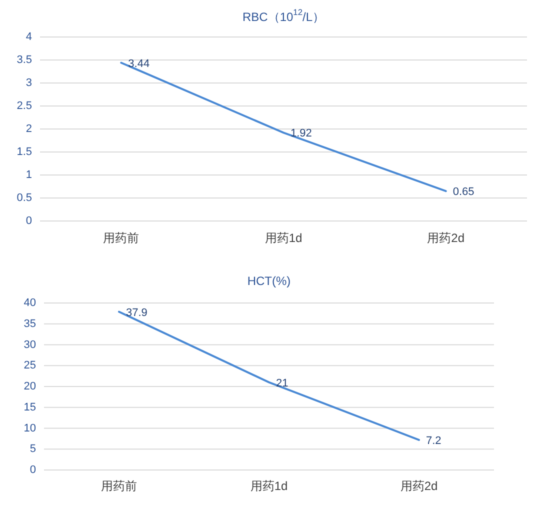 This screenshot has height=511, width=538. I want to click on y-tick-label: 25, so click(30, 366).